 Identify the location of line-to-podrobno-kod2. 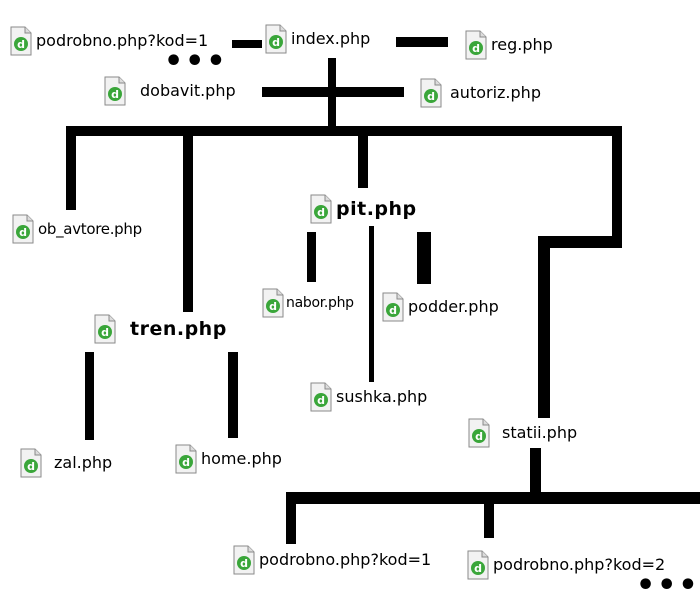
(489, 515).